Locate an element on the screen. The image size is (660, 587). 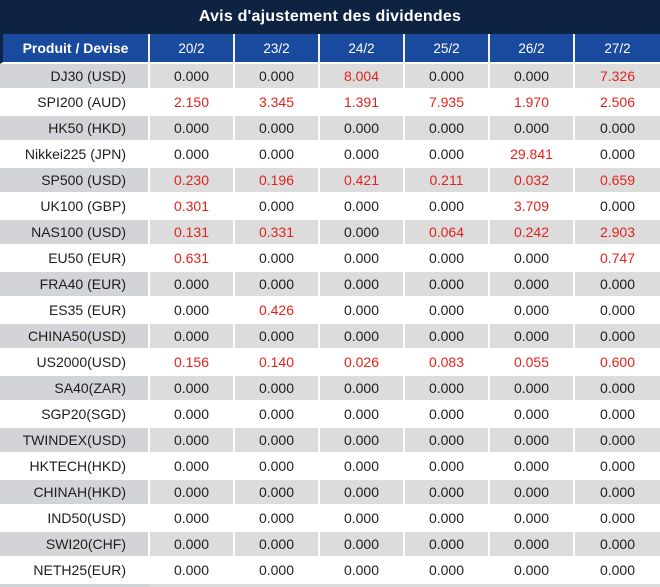
value-cell: 7.935 is located at coordinates (447, 102).